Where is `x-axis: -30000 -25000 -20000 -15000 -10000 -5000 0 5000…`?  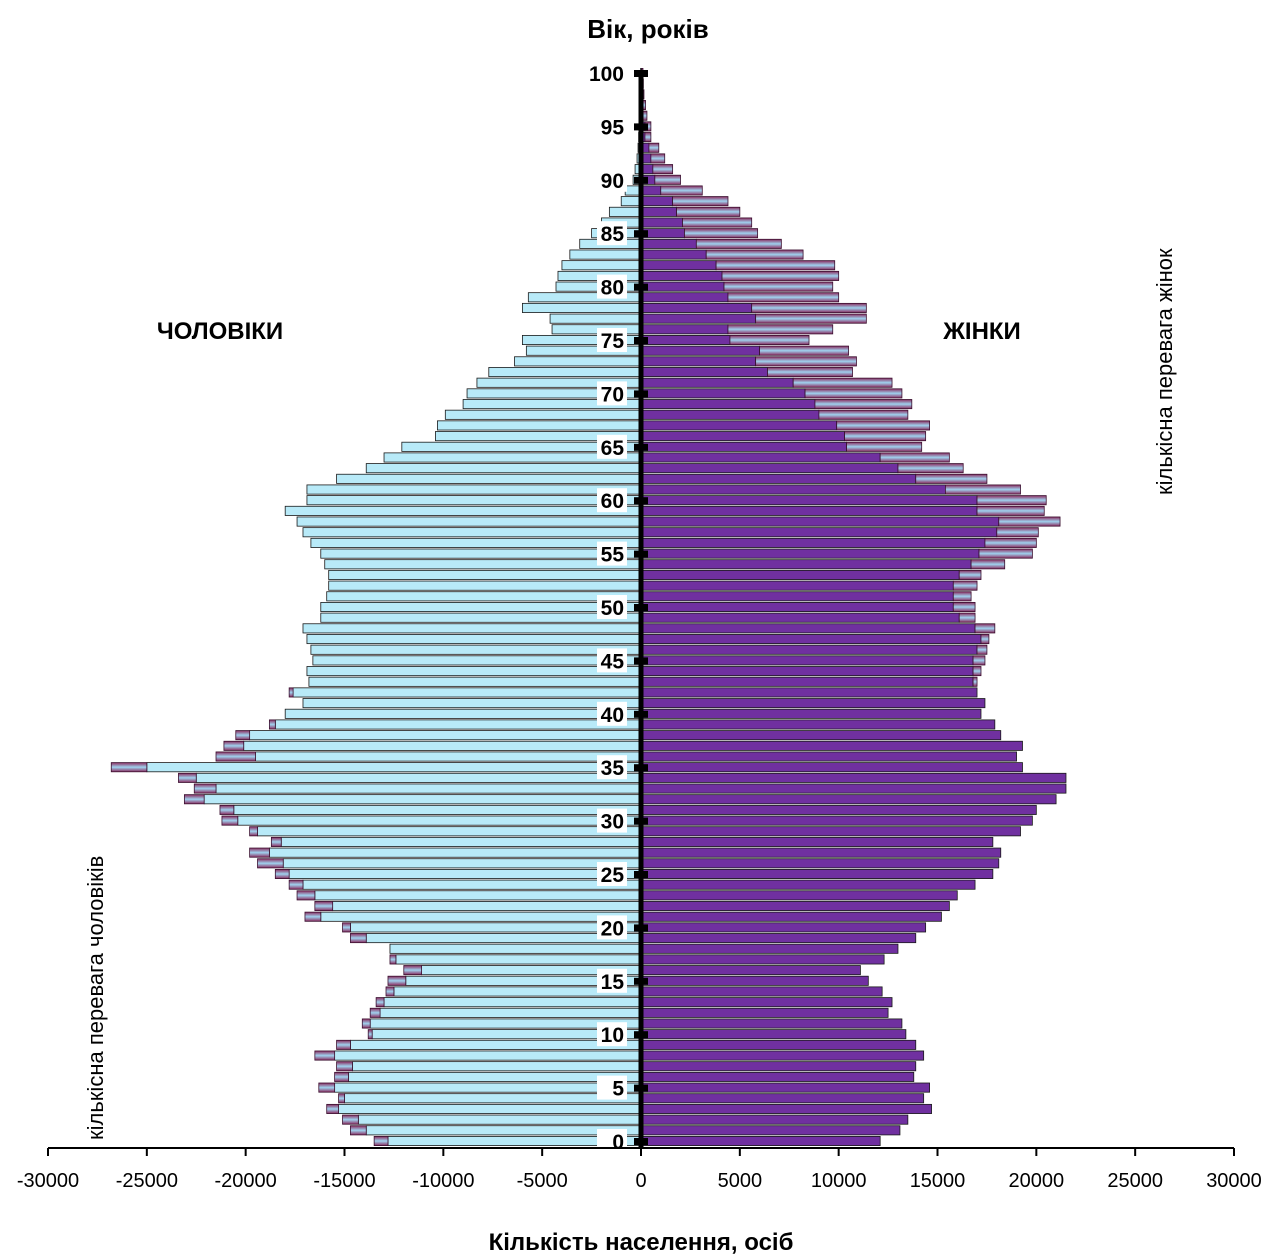 x-axis: -30000 -25000 -20000 -15000 -10000 -5000 0 5000… is located at coordinates (639, 1169).